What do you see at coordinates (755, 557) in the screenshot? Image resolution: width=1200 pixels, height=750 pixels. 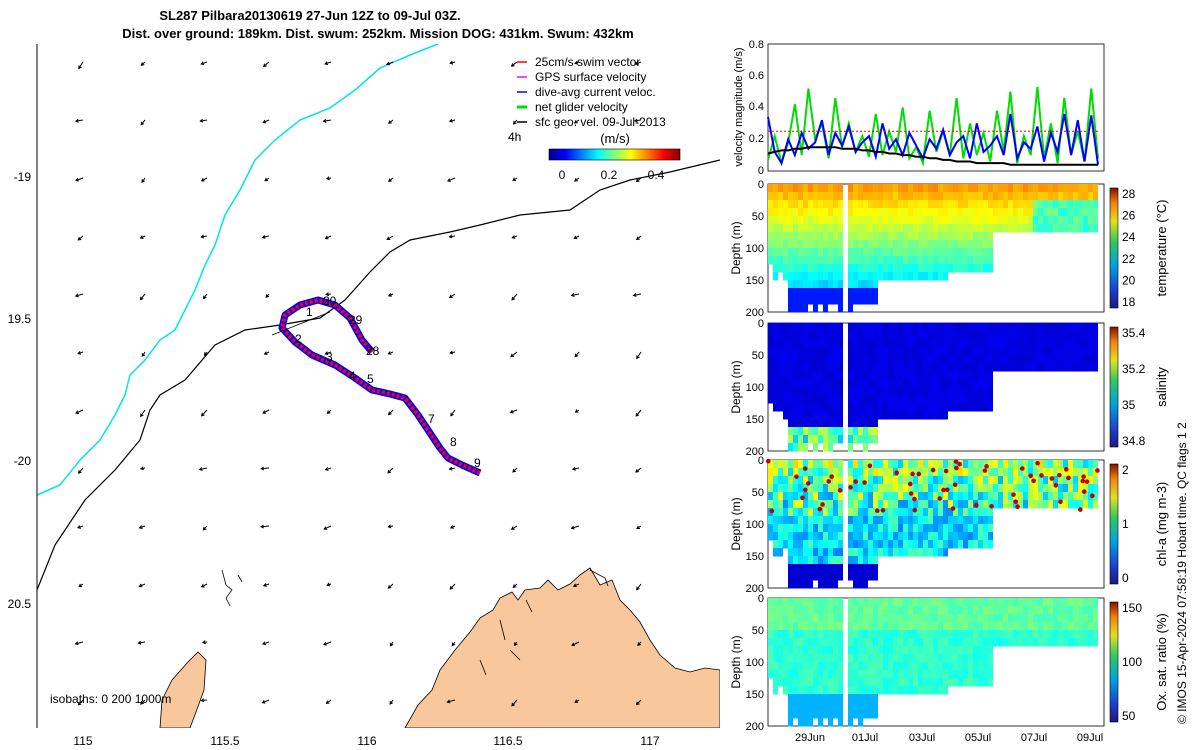 I see `depth-tick: 150` at bounding box center [755, 557].